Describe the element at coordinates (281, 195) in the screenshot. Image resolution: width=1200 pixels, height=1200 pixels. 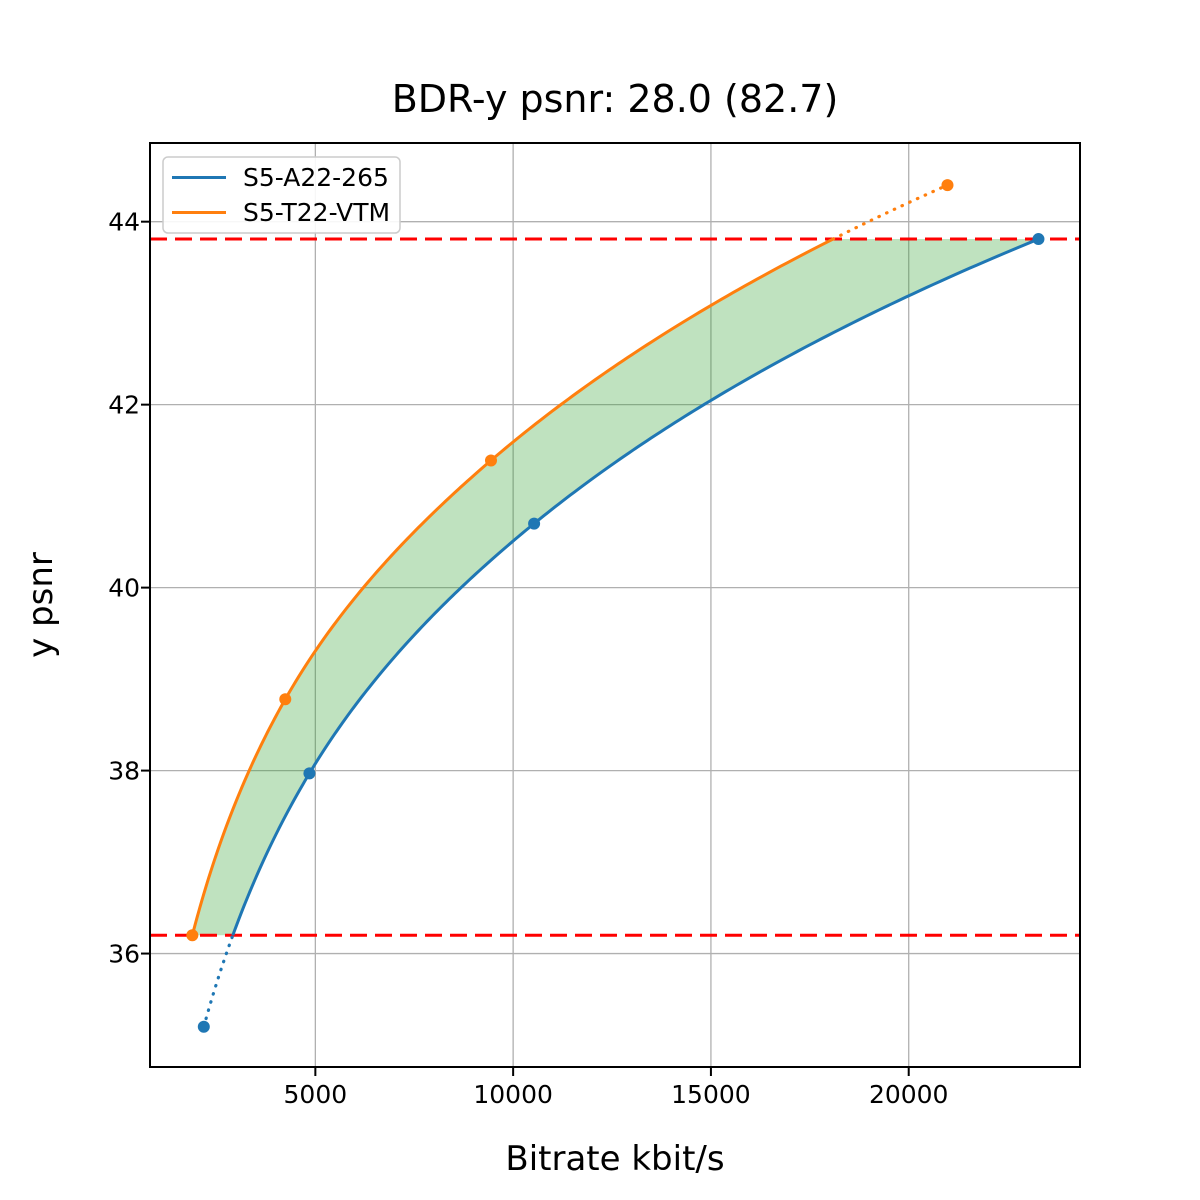
I see `legend: S5-A22-265 S5-T22-VTM` at that location.